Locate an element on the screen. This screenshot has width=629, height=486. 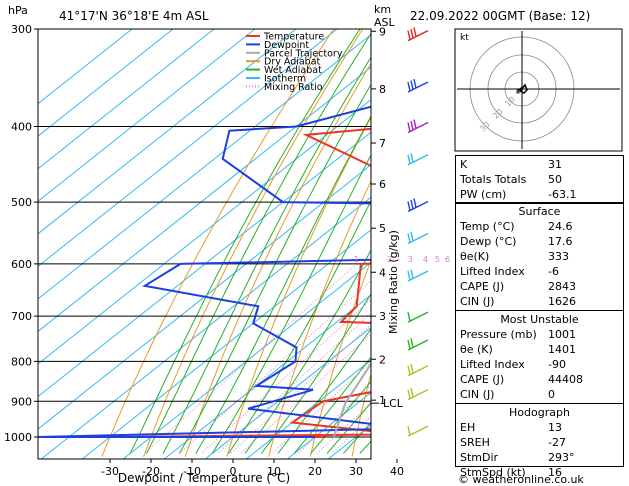
wind-barbs is located at coordinates (418, 232).